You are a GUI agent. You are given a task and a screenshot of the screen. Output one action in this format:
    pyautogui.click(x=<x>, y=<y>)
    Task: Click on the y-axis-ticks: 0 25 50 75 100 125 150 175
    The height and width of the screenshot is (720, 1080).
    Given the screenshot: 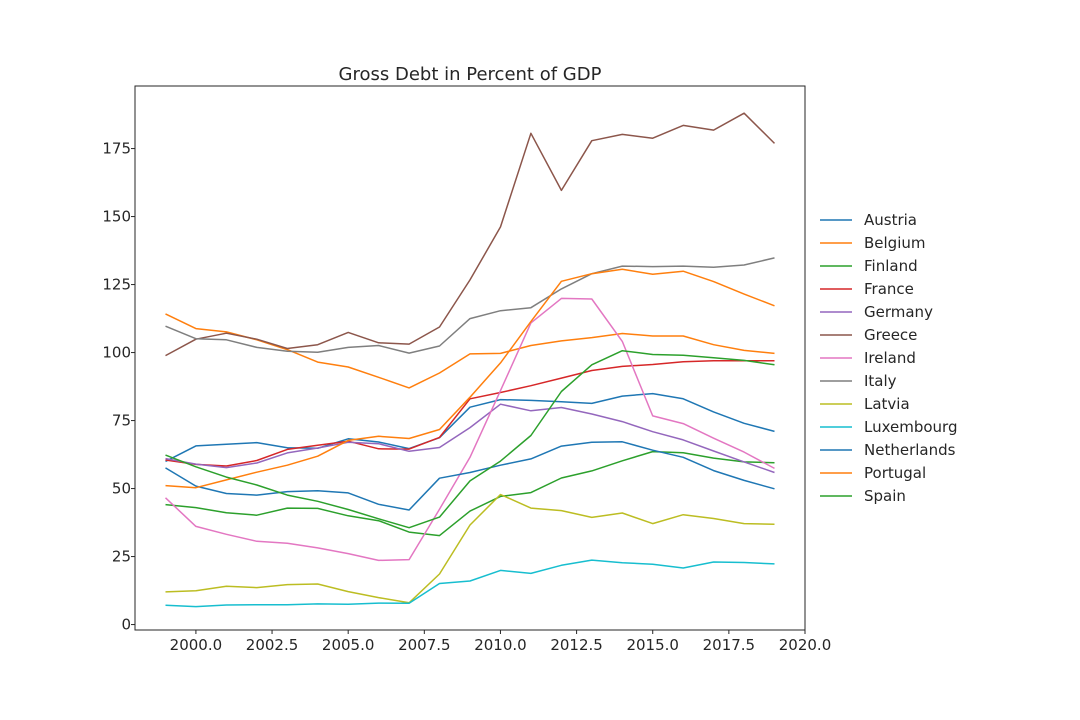 What is the action you would take?
    pyautogui.click(x=118, y=387)
    